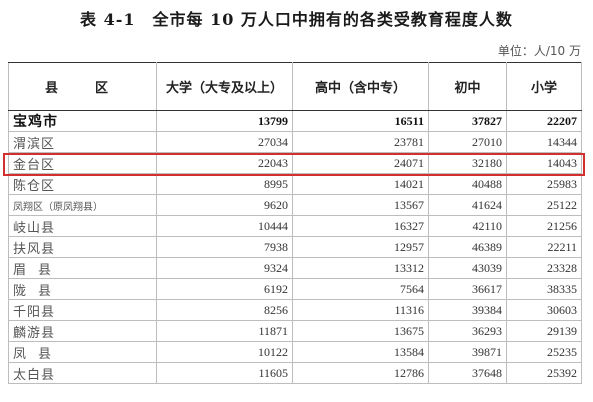  I want to click on cell-college: 8995, so click(224, 184).